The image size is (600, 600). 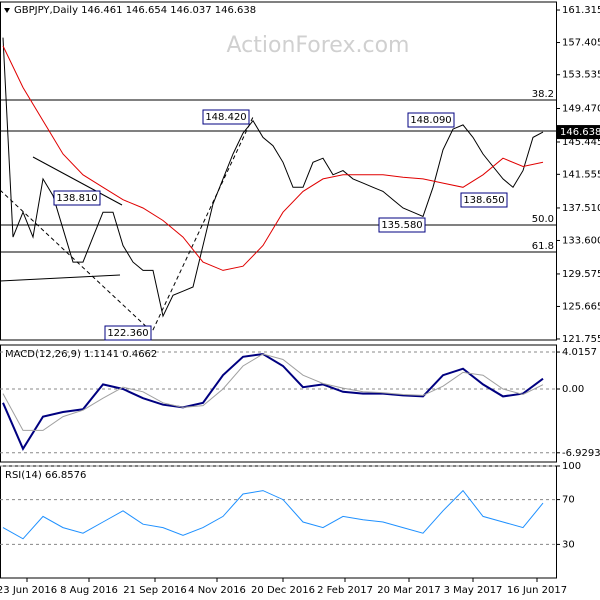 I want to click on x-tick-label: 20 Mar 2017, so click(x=408, y=590).